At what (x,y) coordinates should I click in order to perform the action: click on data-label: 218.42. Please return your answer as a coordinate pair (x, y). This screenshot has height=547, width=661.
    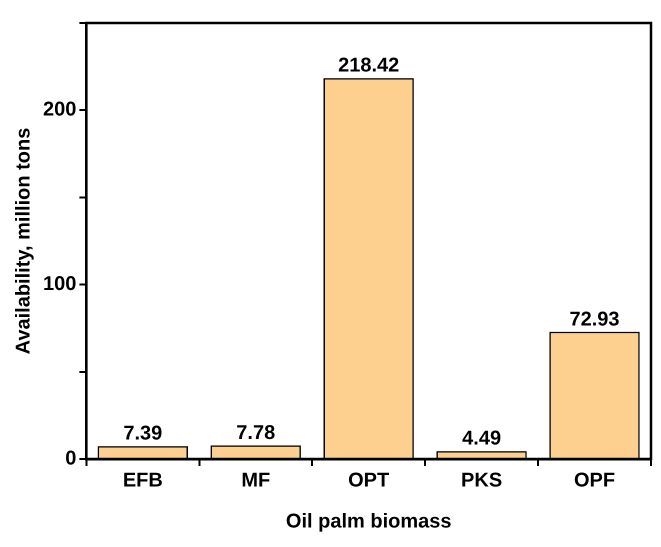
    Looking at the image, I should click on (369, 65).